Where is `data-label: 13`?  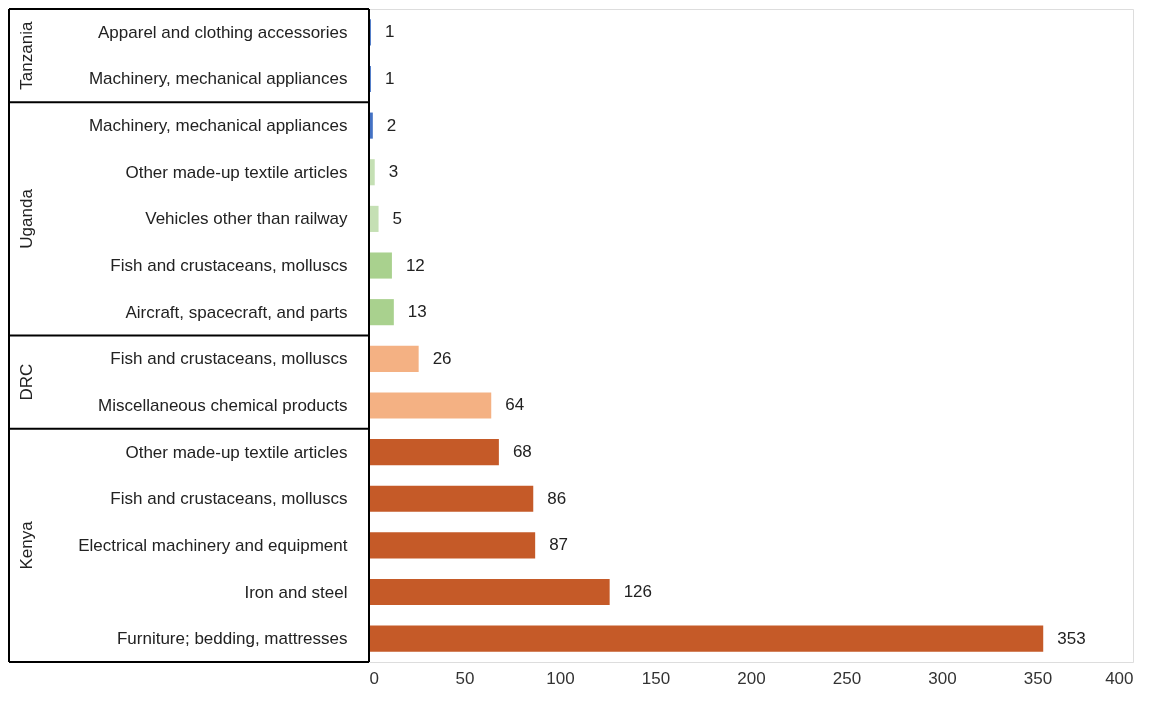 data-label: 13 is located at coordinates (417, 312).